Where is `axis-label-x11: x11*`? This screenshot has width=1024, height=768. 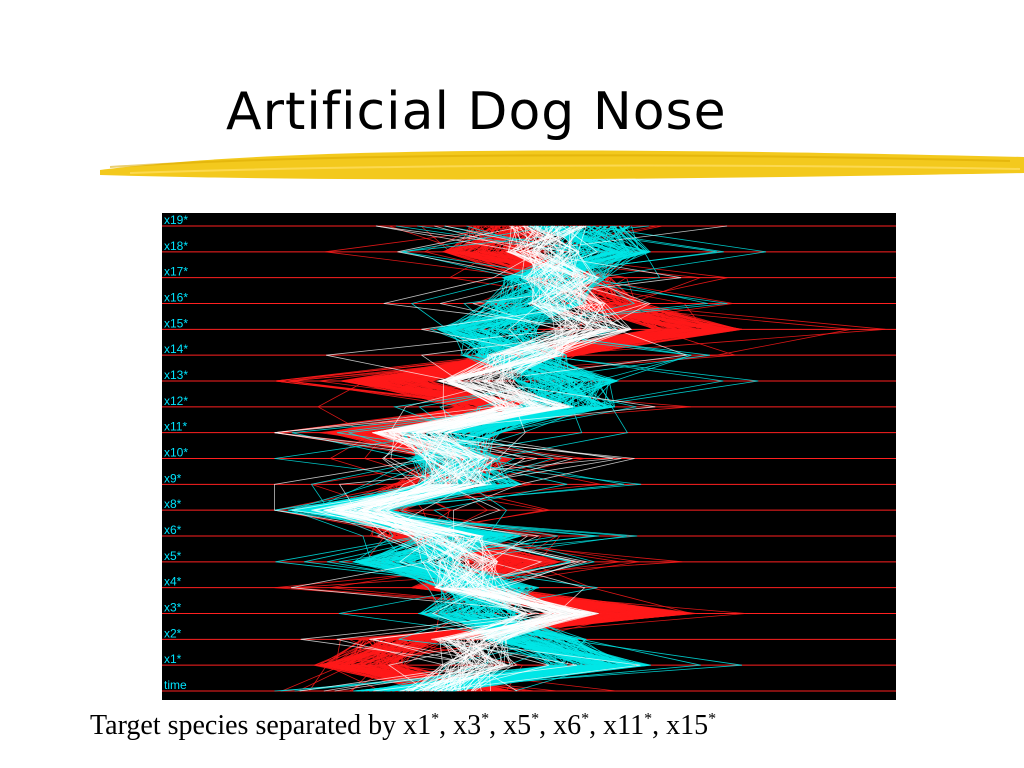 axis-label-x11: x11* is located at coordinates (175, 427).